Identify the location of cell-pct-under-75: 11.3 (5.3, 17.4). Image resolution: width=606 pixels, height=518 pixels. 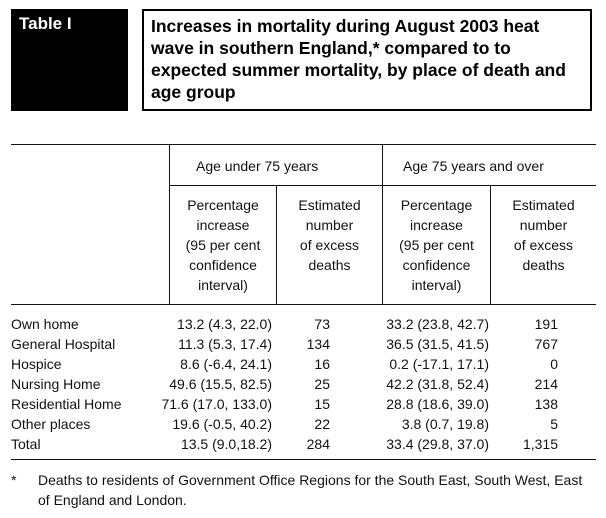
(225, 344).